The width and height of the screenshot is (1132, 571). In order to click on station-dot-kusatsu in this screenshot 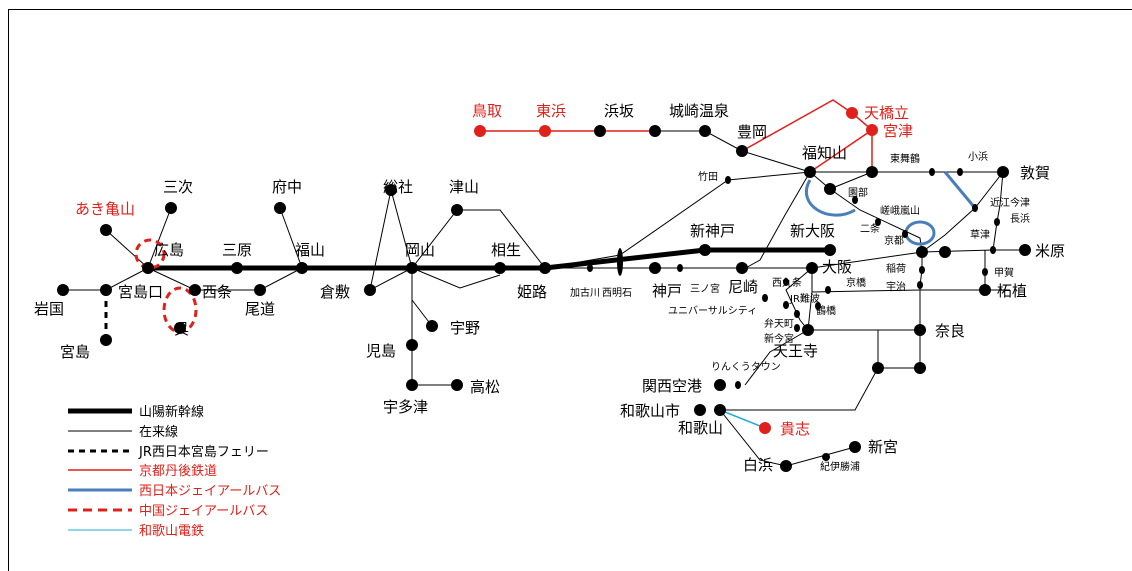, I will do `click(945, 252)`.